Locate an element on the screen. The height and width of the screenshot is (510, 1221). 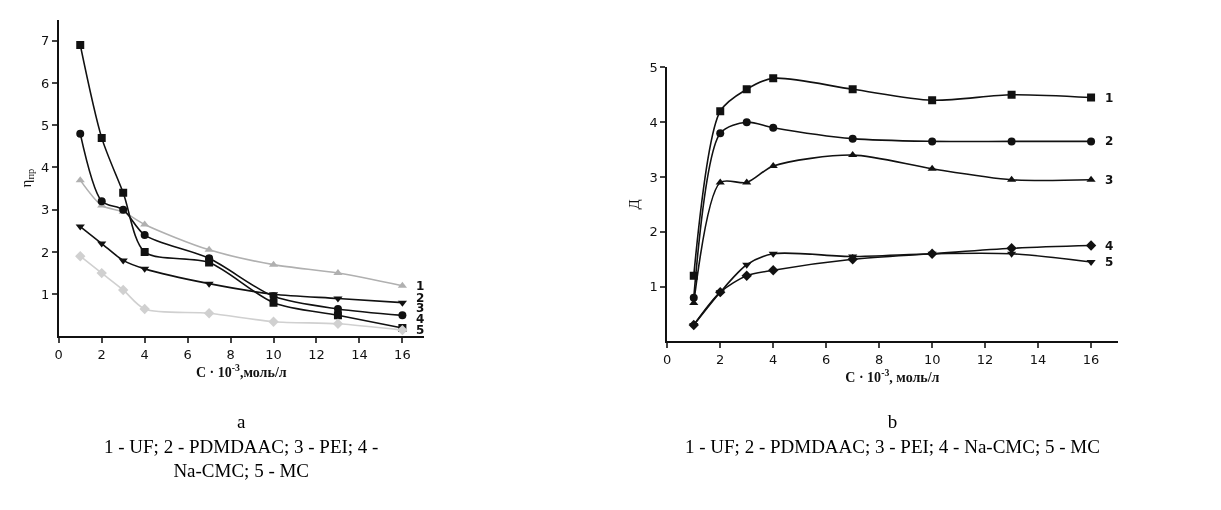
y-tick-label: 6 is located at coordinates (45, 83).